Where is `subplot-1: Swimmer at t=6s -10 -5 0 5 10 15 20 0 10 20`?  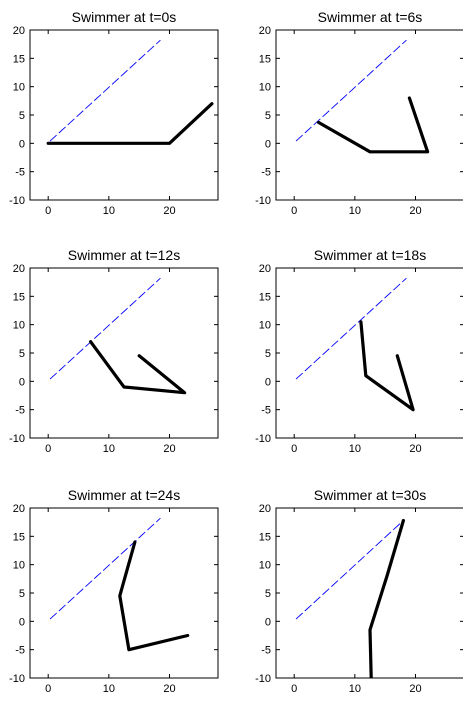
subplot-1: Swimmer at t=6s -10 -5 0 5 10 15 20 0 10 20 is located at coordinates (359, 113).